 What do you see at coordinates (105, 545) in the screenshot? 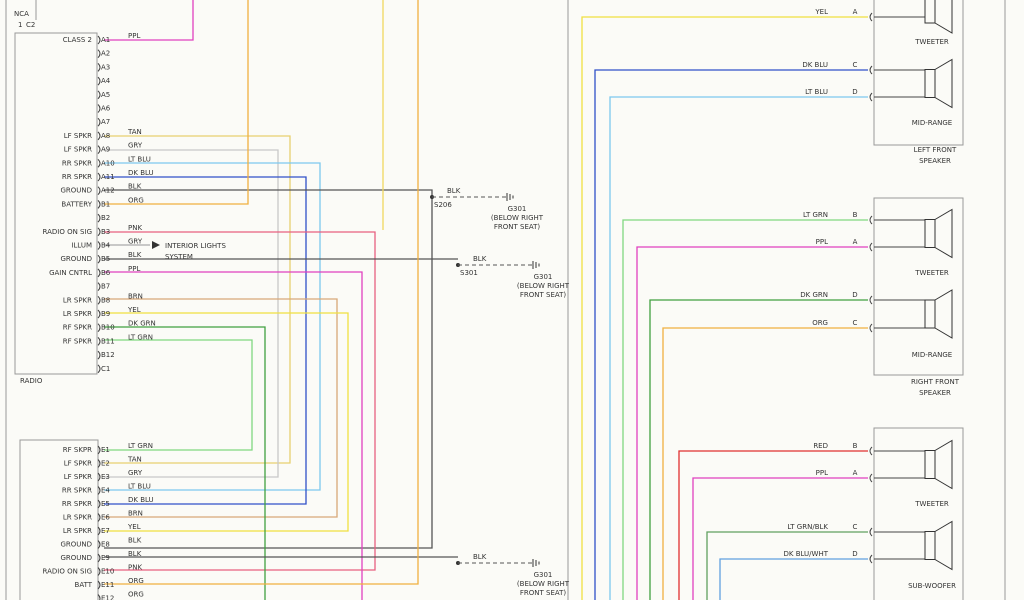
I see `pin-id: E8` at bounding box center [105, 545].